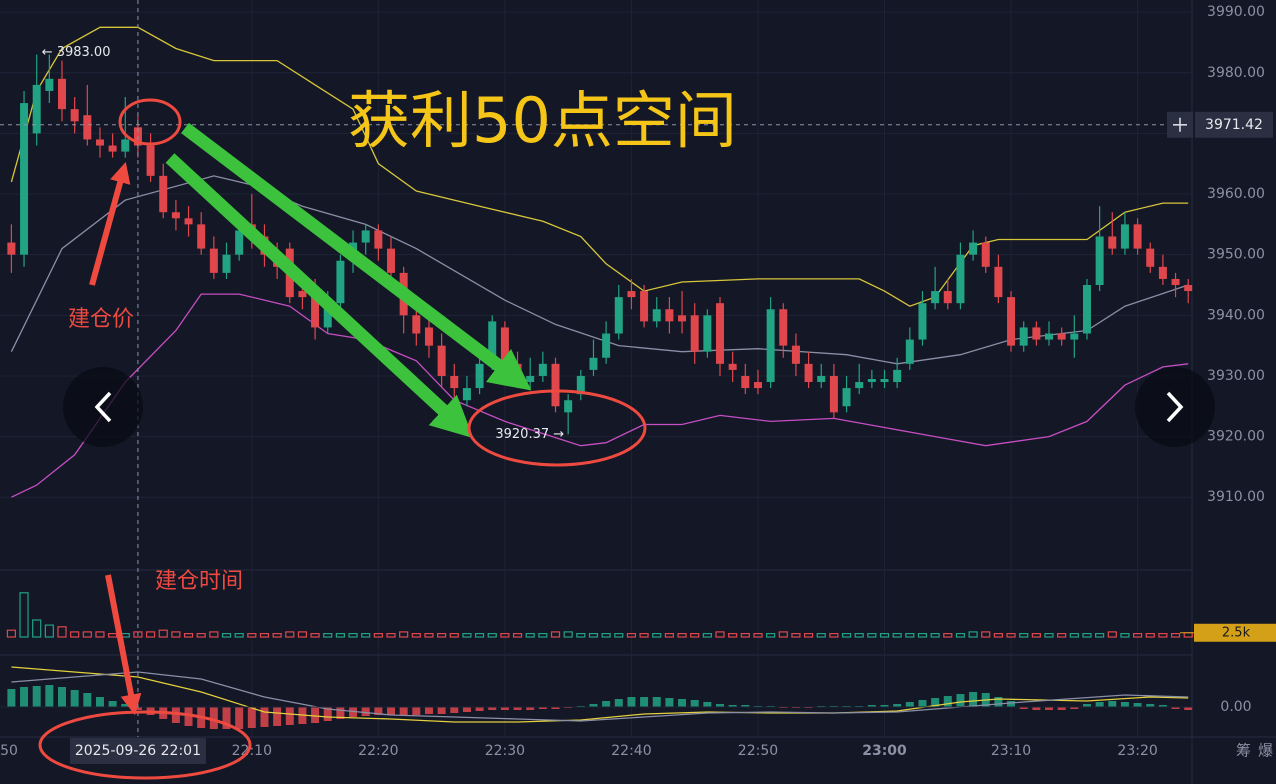 The image size is (1276, 784). I want to click on price-label: 3971.42, so click(1234, 125).